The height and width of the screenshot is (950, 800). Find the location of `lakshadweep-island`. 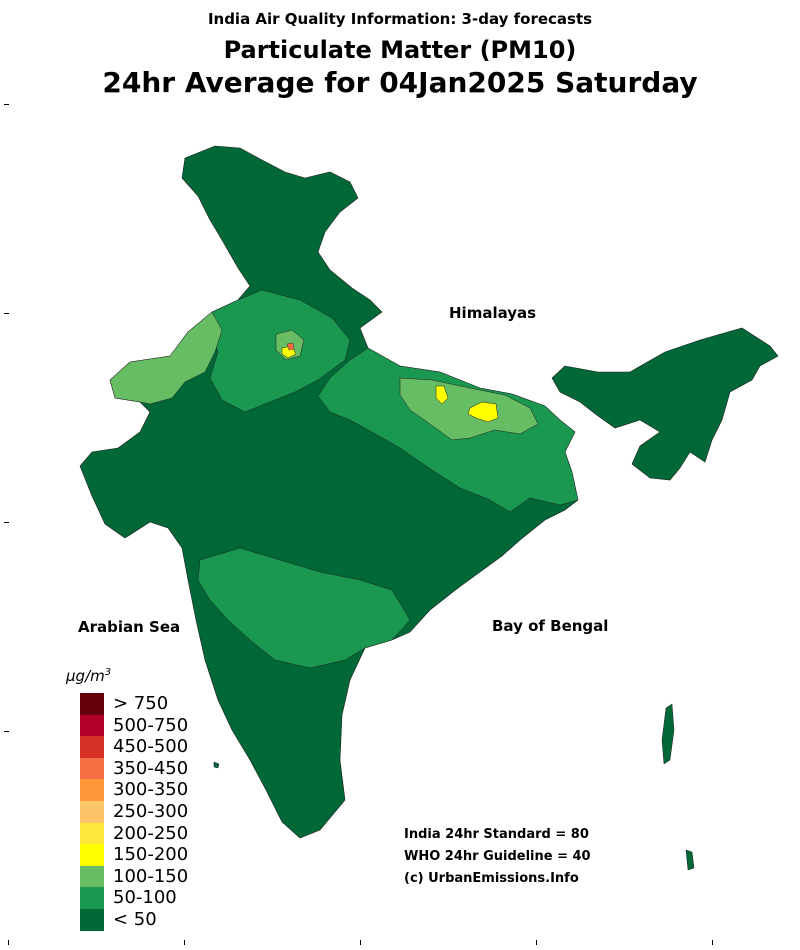

lakshadweep-island is located at coordinates (216, 765).